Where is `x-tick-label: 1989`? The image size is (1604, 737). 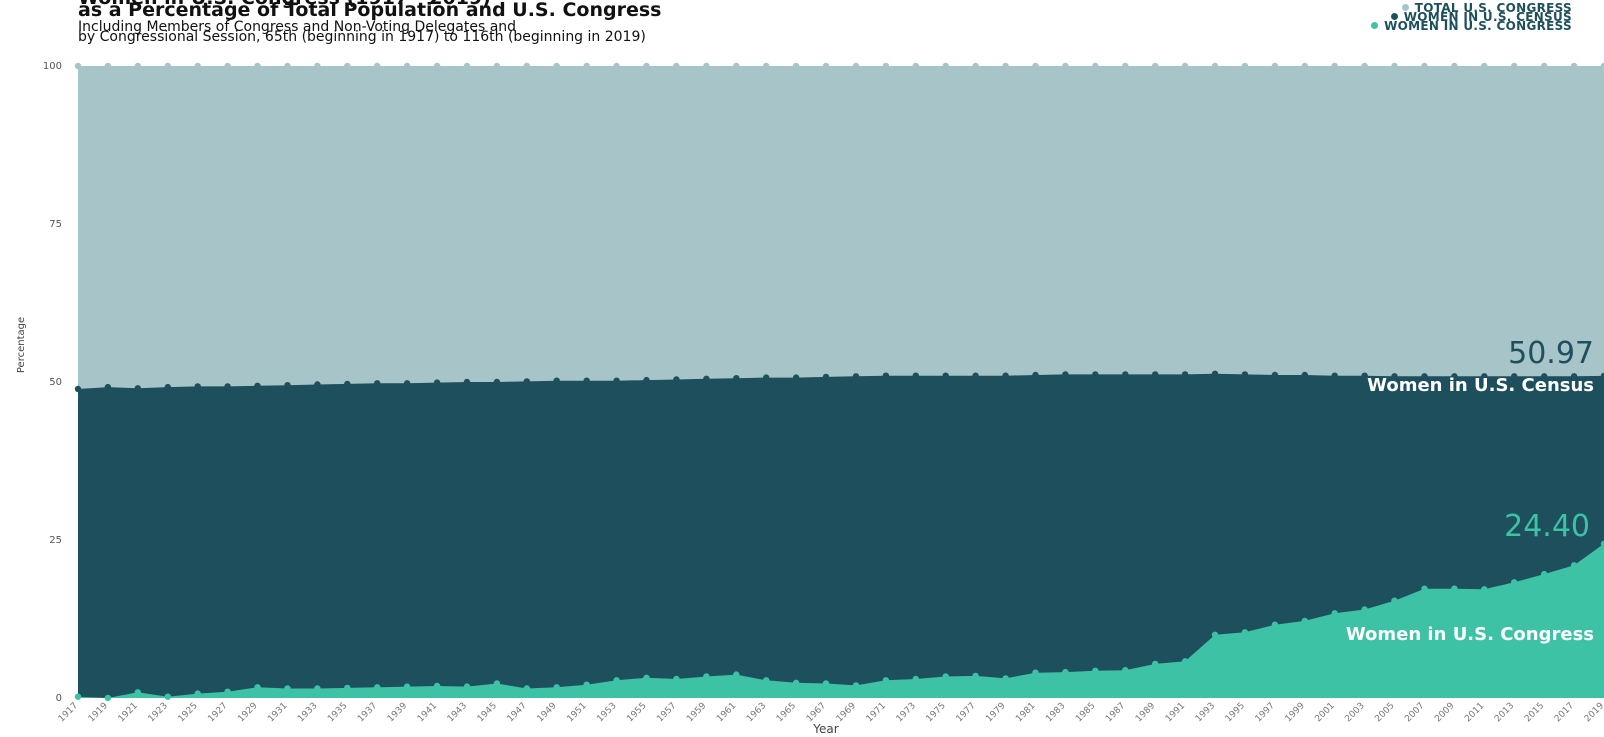 x-tick-label: 1989 is located at coordinates (1145, 712).